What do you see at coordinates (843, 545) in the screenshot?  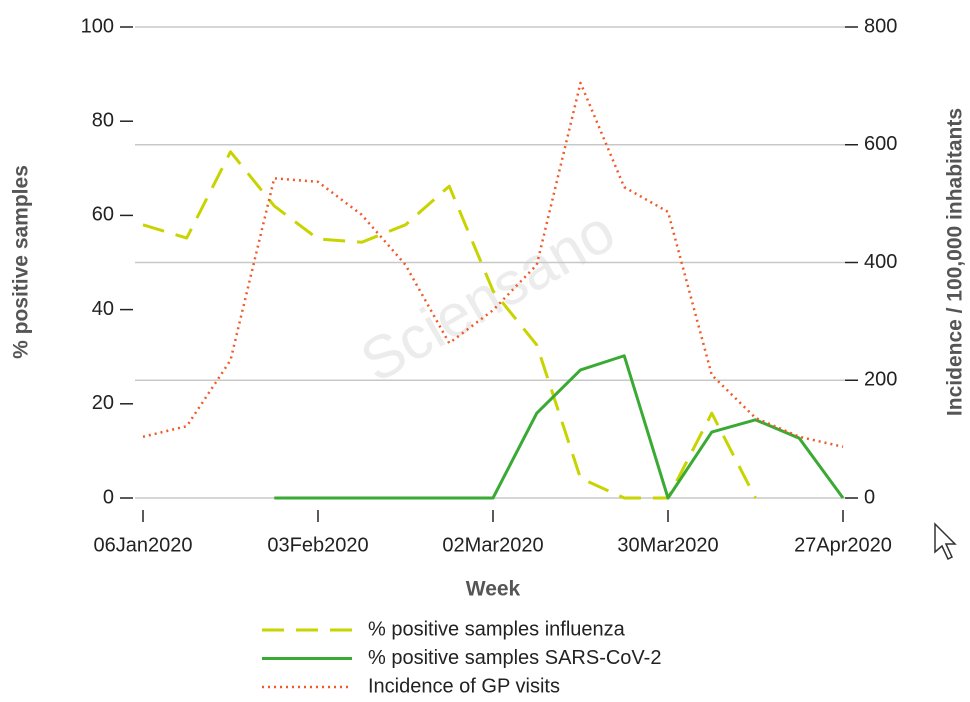 I see `x-tick-label: 27Apr2020` at bounding box center [843, 545].